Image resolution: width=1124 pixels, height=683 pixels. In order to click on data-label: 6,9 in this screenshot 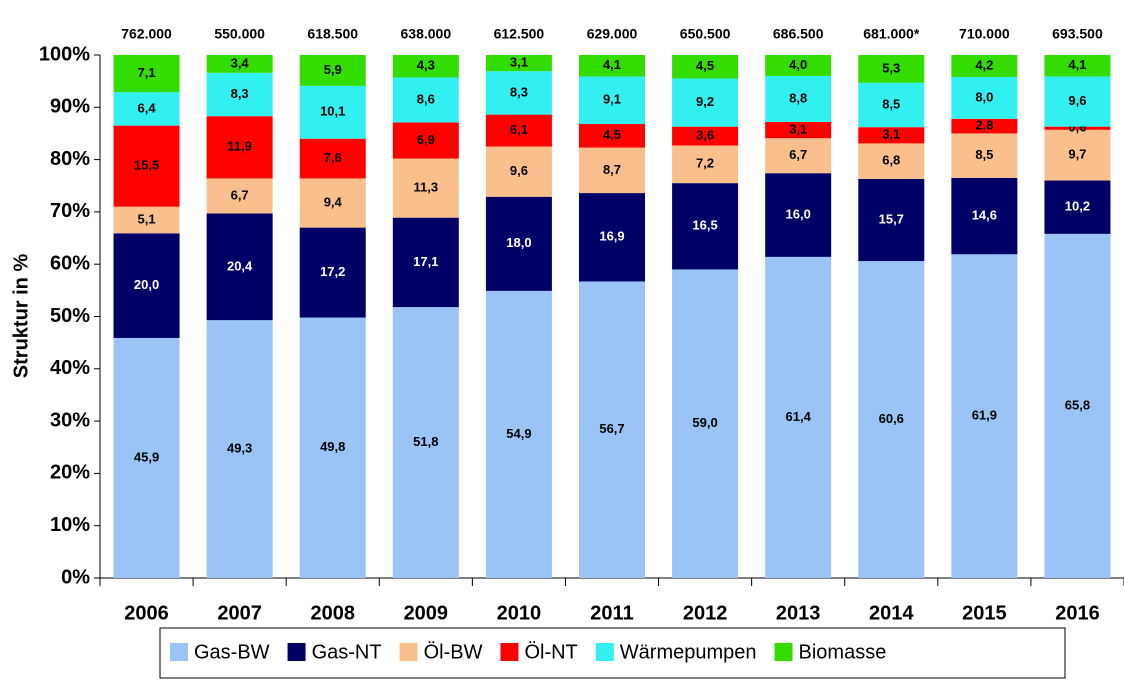, I will do `click(426, 139)`.